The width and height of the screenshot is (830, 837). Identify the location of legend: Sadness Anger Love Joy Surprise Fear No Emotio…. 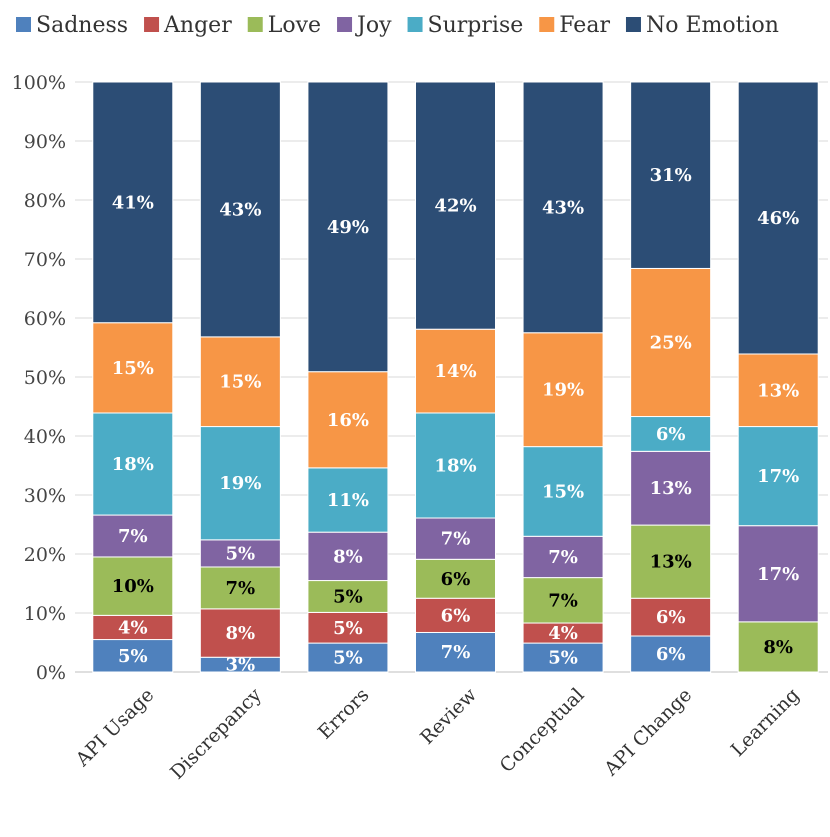
(397, 25).